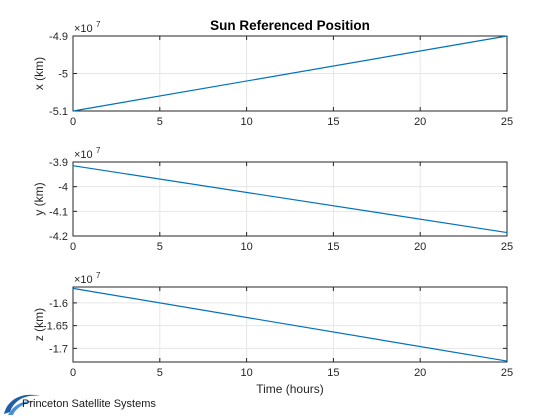 The width and height of the screenshot is (560, 420). Describe the element at coordinates (58, 304) in the screenshot. I see `y-tick-label: -1.6` at that location.